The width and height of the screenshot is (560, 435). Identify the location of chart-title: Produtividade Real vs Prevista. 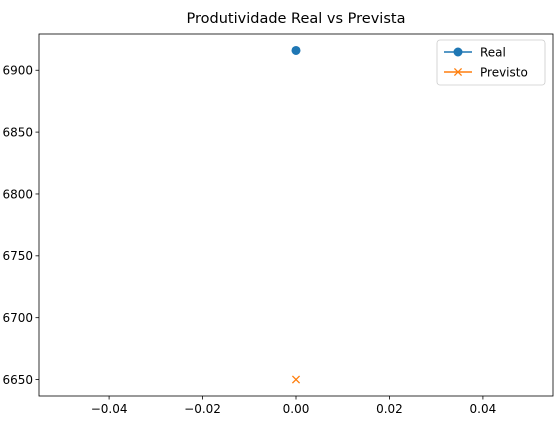
(296, 19).